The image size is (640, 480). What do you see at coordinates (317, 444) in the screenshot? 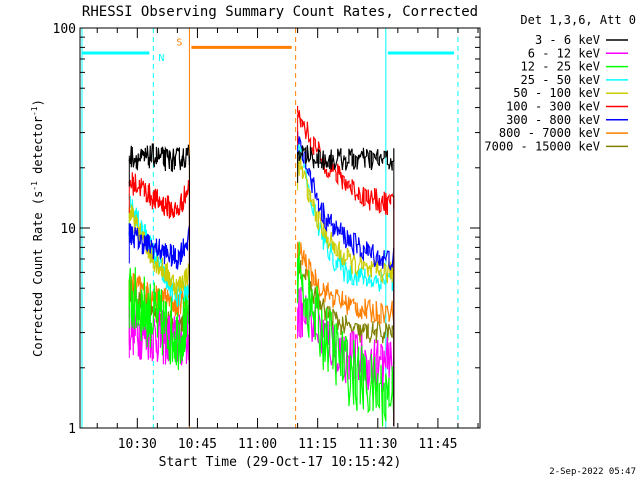
I see `x-tick-label: 11:15` at bounding box center [317, 444].